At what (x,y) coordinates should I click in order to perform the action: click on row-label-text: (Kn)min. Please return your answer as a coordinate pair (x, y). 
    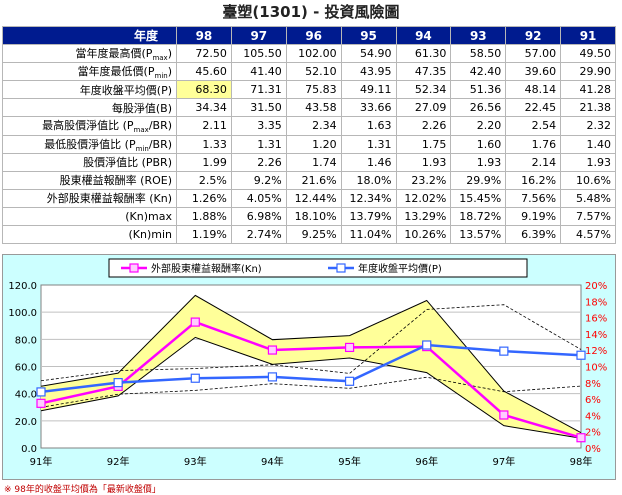
    Looking at the image, I should click on (150, 234).